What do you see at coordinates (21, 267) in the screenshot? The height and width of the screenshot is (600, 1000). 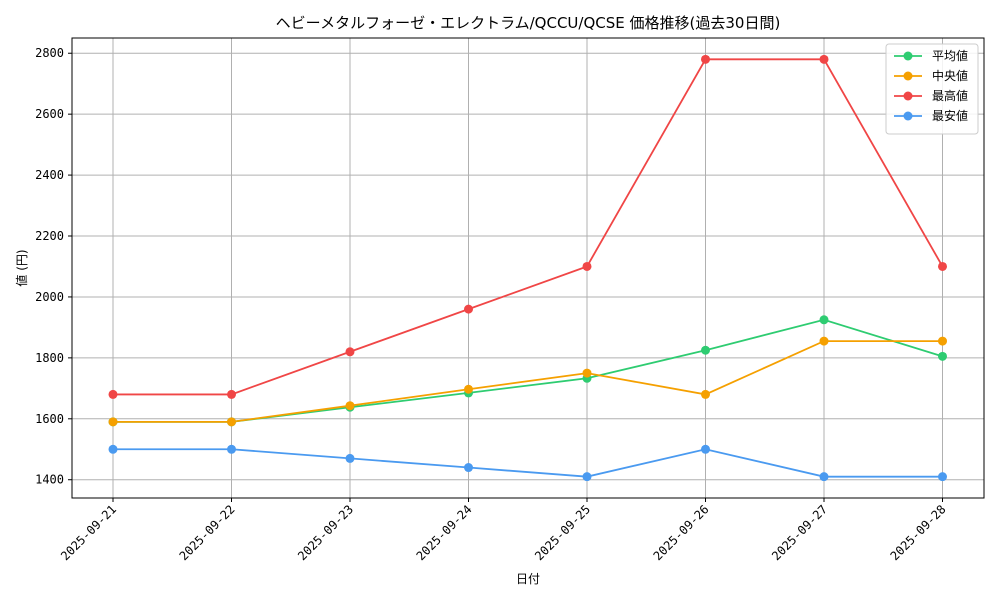 I see `y-axis-label: 値 (円)` at bounding box center [21, 267].